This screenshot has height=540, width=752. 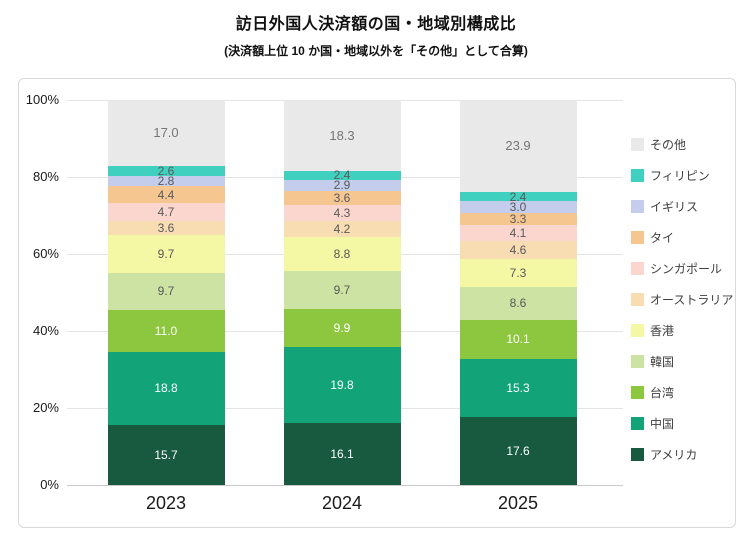 I want to click on bar-segment: 10.1, so click(x=518, y=339).